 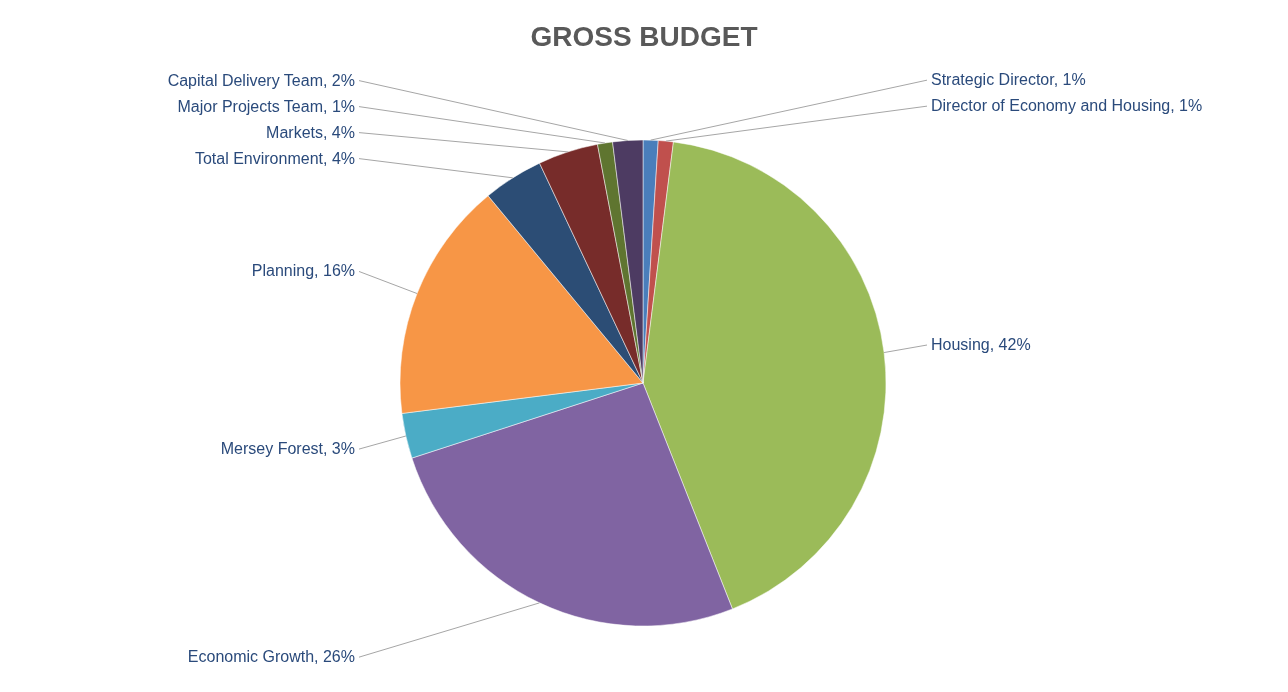 I want to click on slice-label: Strategic Director, 1%, so click(x=1008, y=80).